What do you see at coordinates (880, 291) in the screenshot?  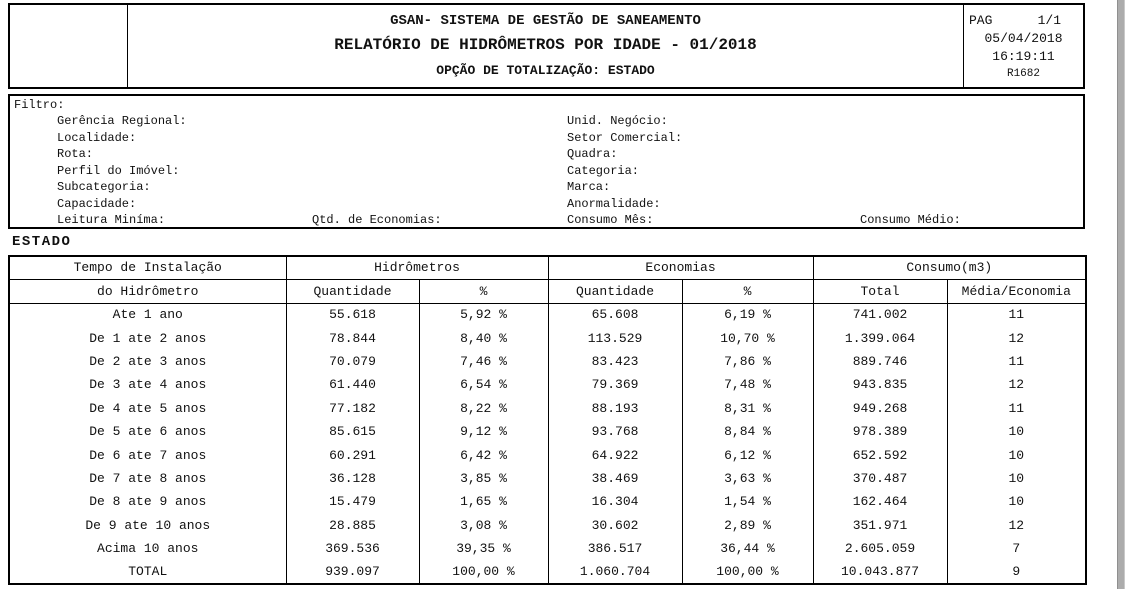 I see `sub-header-total: Total` at bounding box center [880, 291].